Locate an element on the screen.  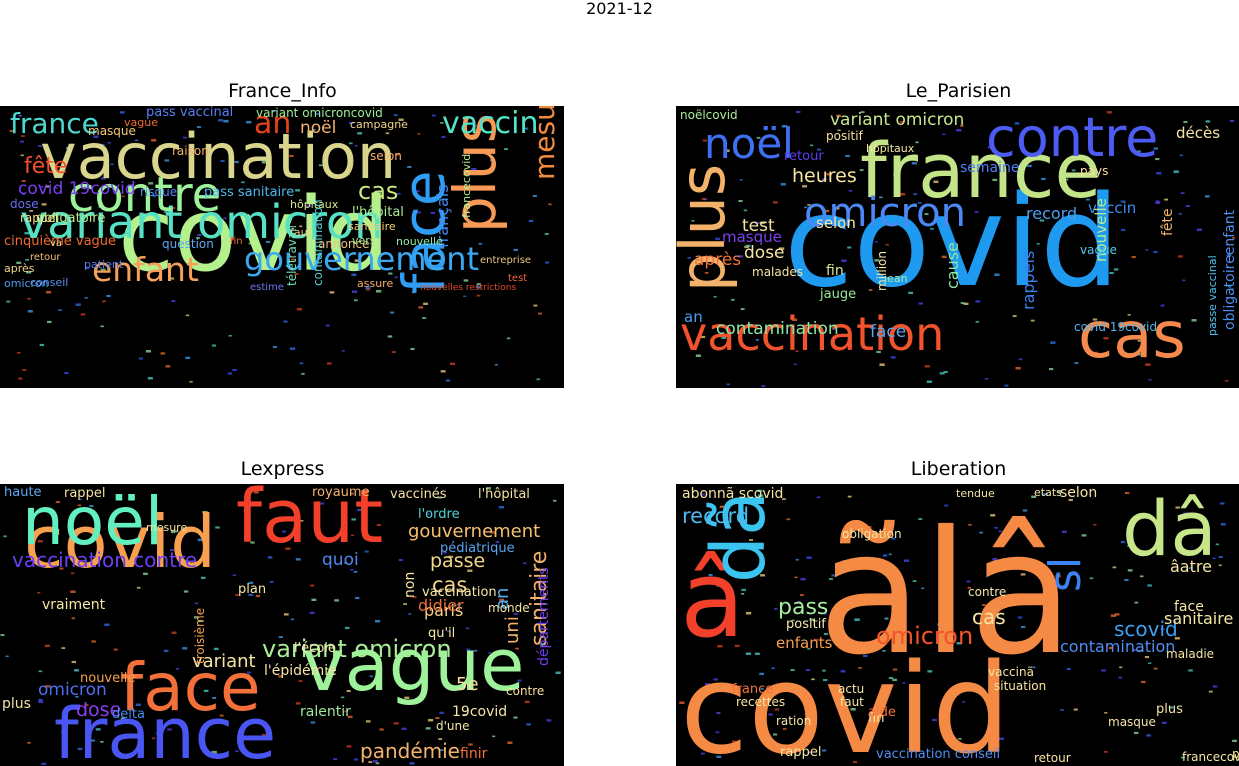
word-43: mesure is located at coordinates (166, 527).